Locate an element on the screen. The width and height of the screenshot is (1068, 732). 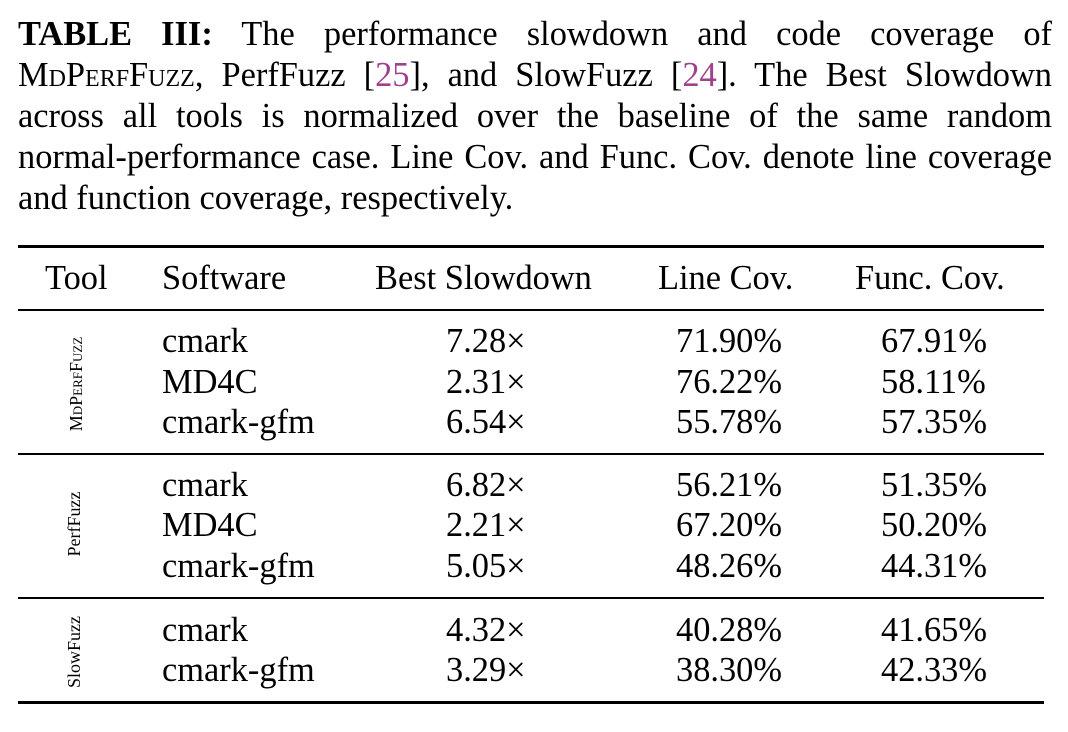
tool-label-slowfuzz: SlowFuzz is located at coordinates (74, 652).